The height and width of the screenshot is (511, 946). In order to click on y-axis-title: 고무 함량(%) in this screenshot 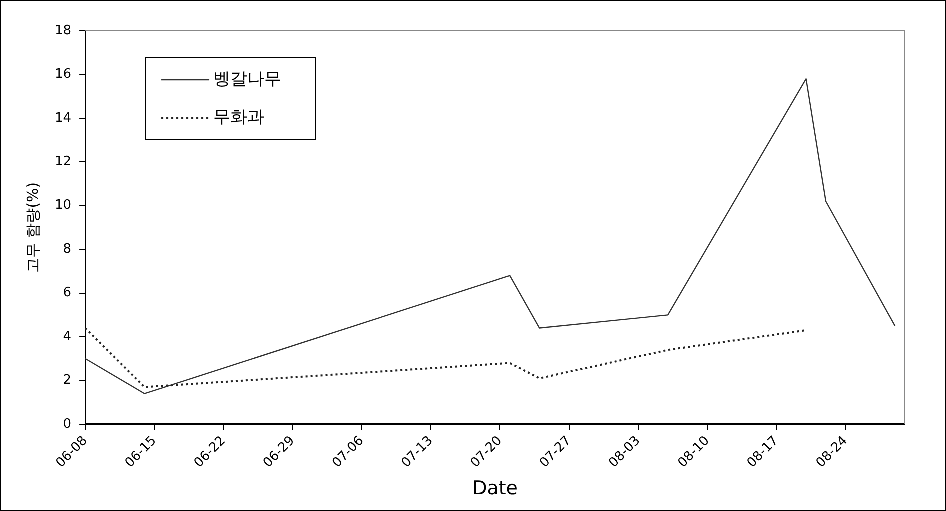, I will do `click(33, 228)`.